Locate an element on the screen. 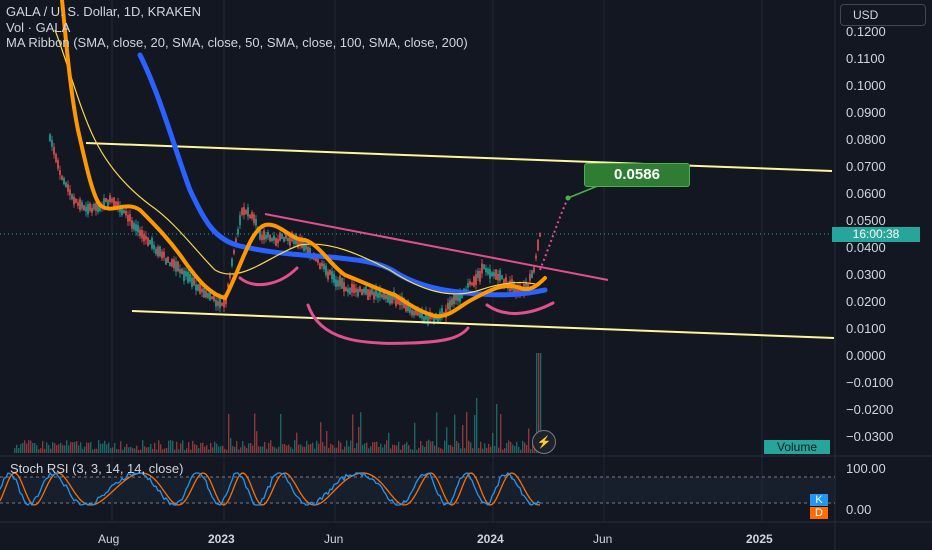 This screenshot has width=932, height=550. volume-legend: Vol · GALA is located at coordinates (38, 27).